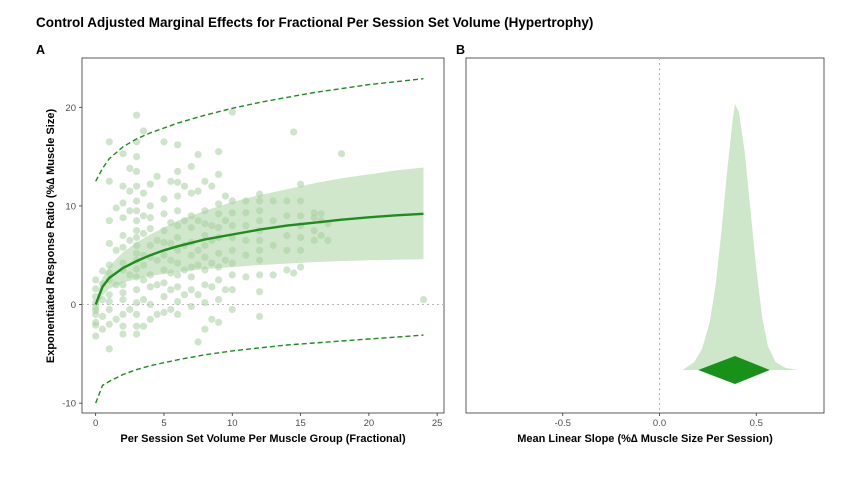 This screenshot has height=484, width=864. What do you see at coordinates (300, 423) in the screenshot?
I see `x-tick-label: 15` at bounding box center [300, 423].